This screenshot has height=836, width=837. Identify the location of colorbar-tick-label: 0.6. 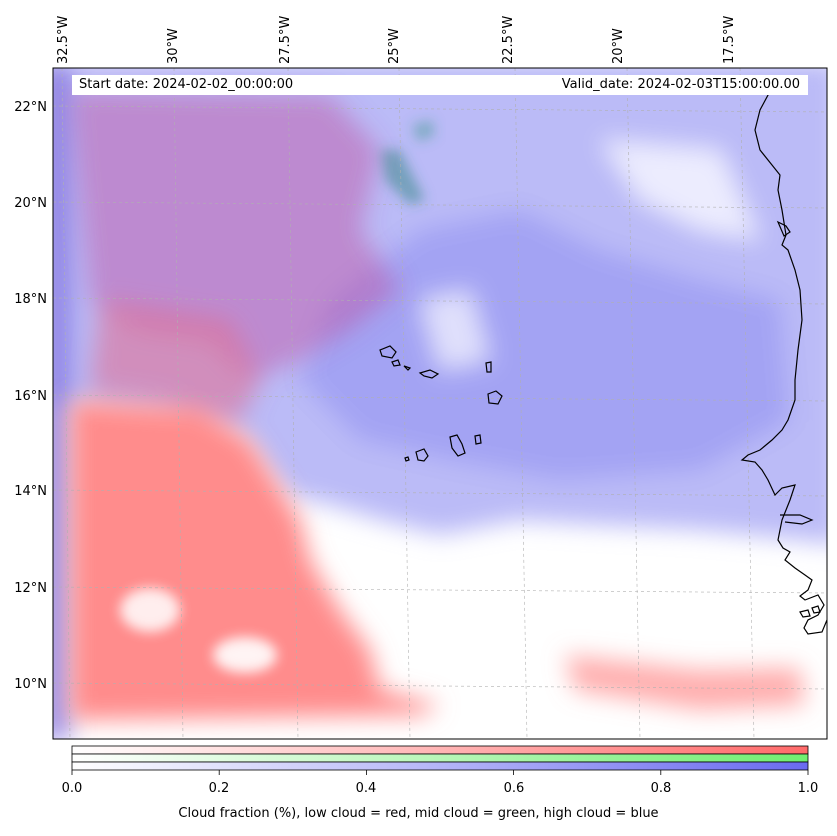
(514, 788).